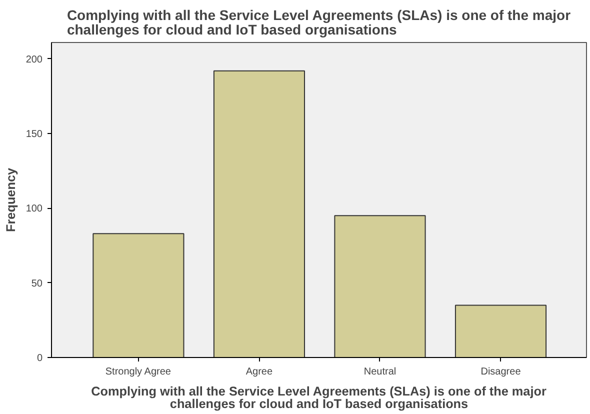  Describe the element at coordinates (319, 22) in the screenshot. I see `chart-title: Complying with all the Service Level Agreements (SLAs) is one of the major challenges for cloud and IoT based organisations` at that location.